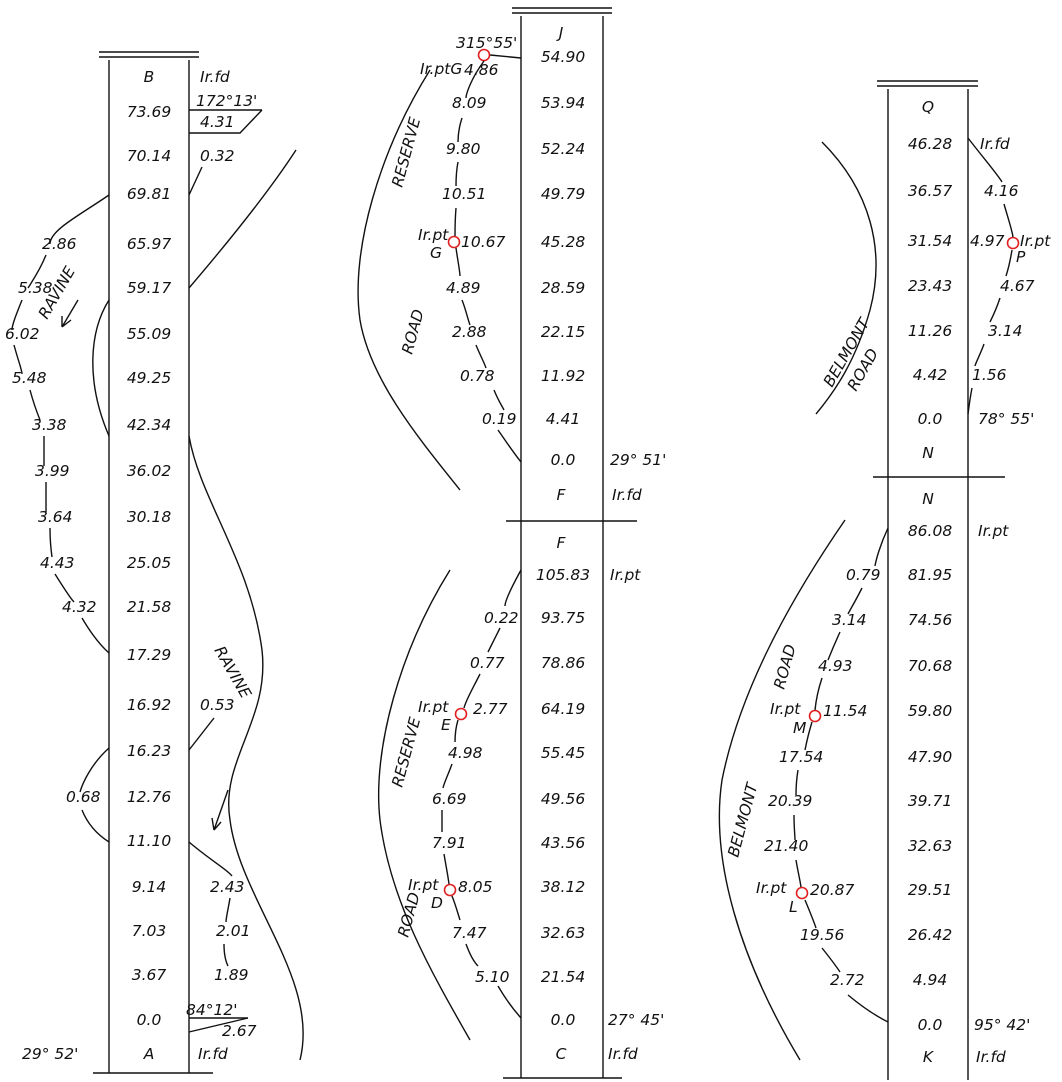 The width and height of the screenshot is (1062, 1082). I want to click on book1-chainage: 30.18, so click(149, 517).